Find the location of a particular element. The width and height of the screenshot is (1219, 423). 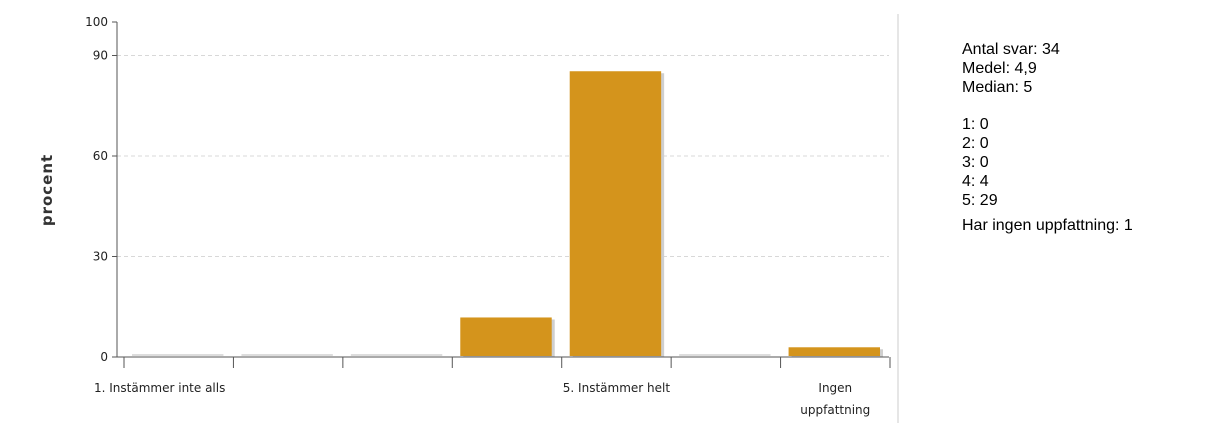

stat-count-3: 3: 0 is located at coordinates (975, 162).